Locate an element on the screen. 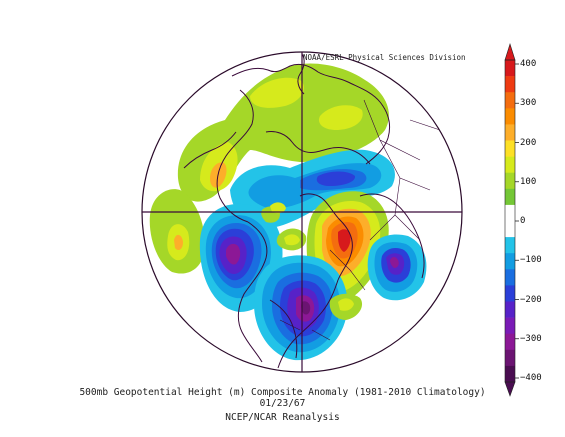 This screenshot has width=565, height=437. caption-date: 01/23/67 is located at coordinates (282, 403).